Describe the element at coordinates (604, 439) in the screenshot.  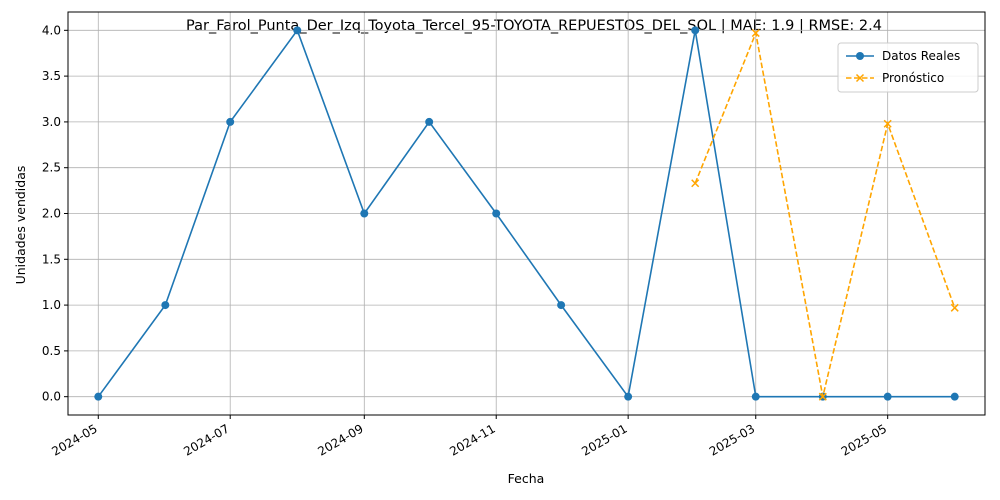
I see `x-tick-label: 2025-01` at that location.